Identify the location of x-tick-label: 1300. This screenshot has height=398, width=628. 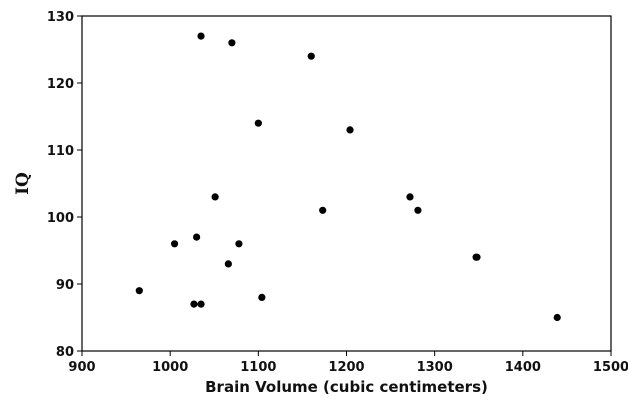
(435, 367).